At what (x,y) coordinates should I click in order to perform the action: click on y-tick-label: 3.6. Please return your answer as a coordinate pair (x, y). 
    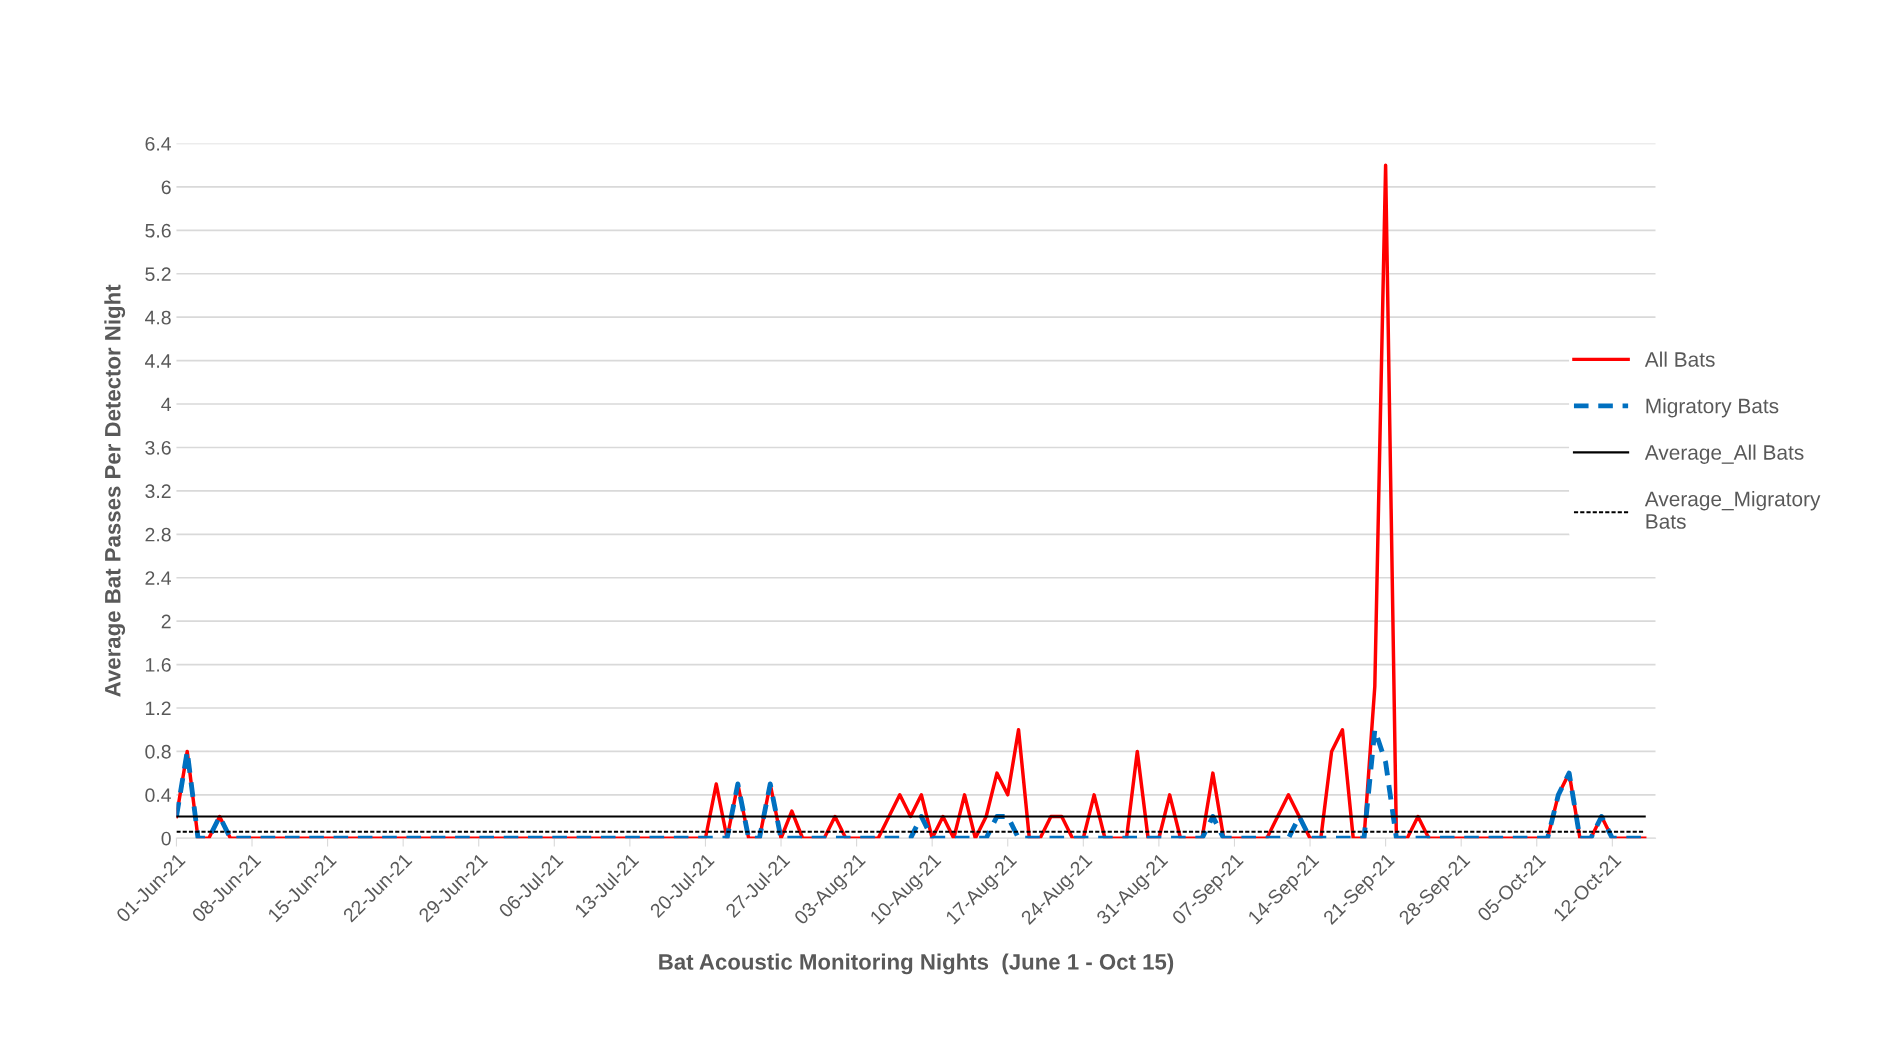
    Looking at the image, I should click on (158, 447).